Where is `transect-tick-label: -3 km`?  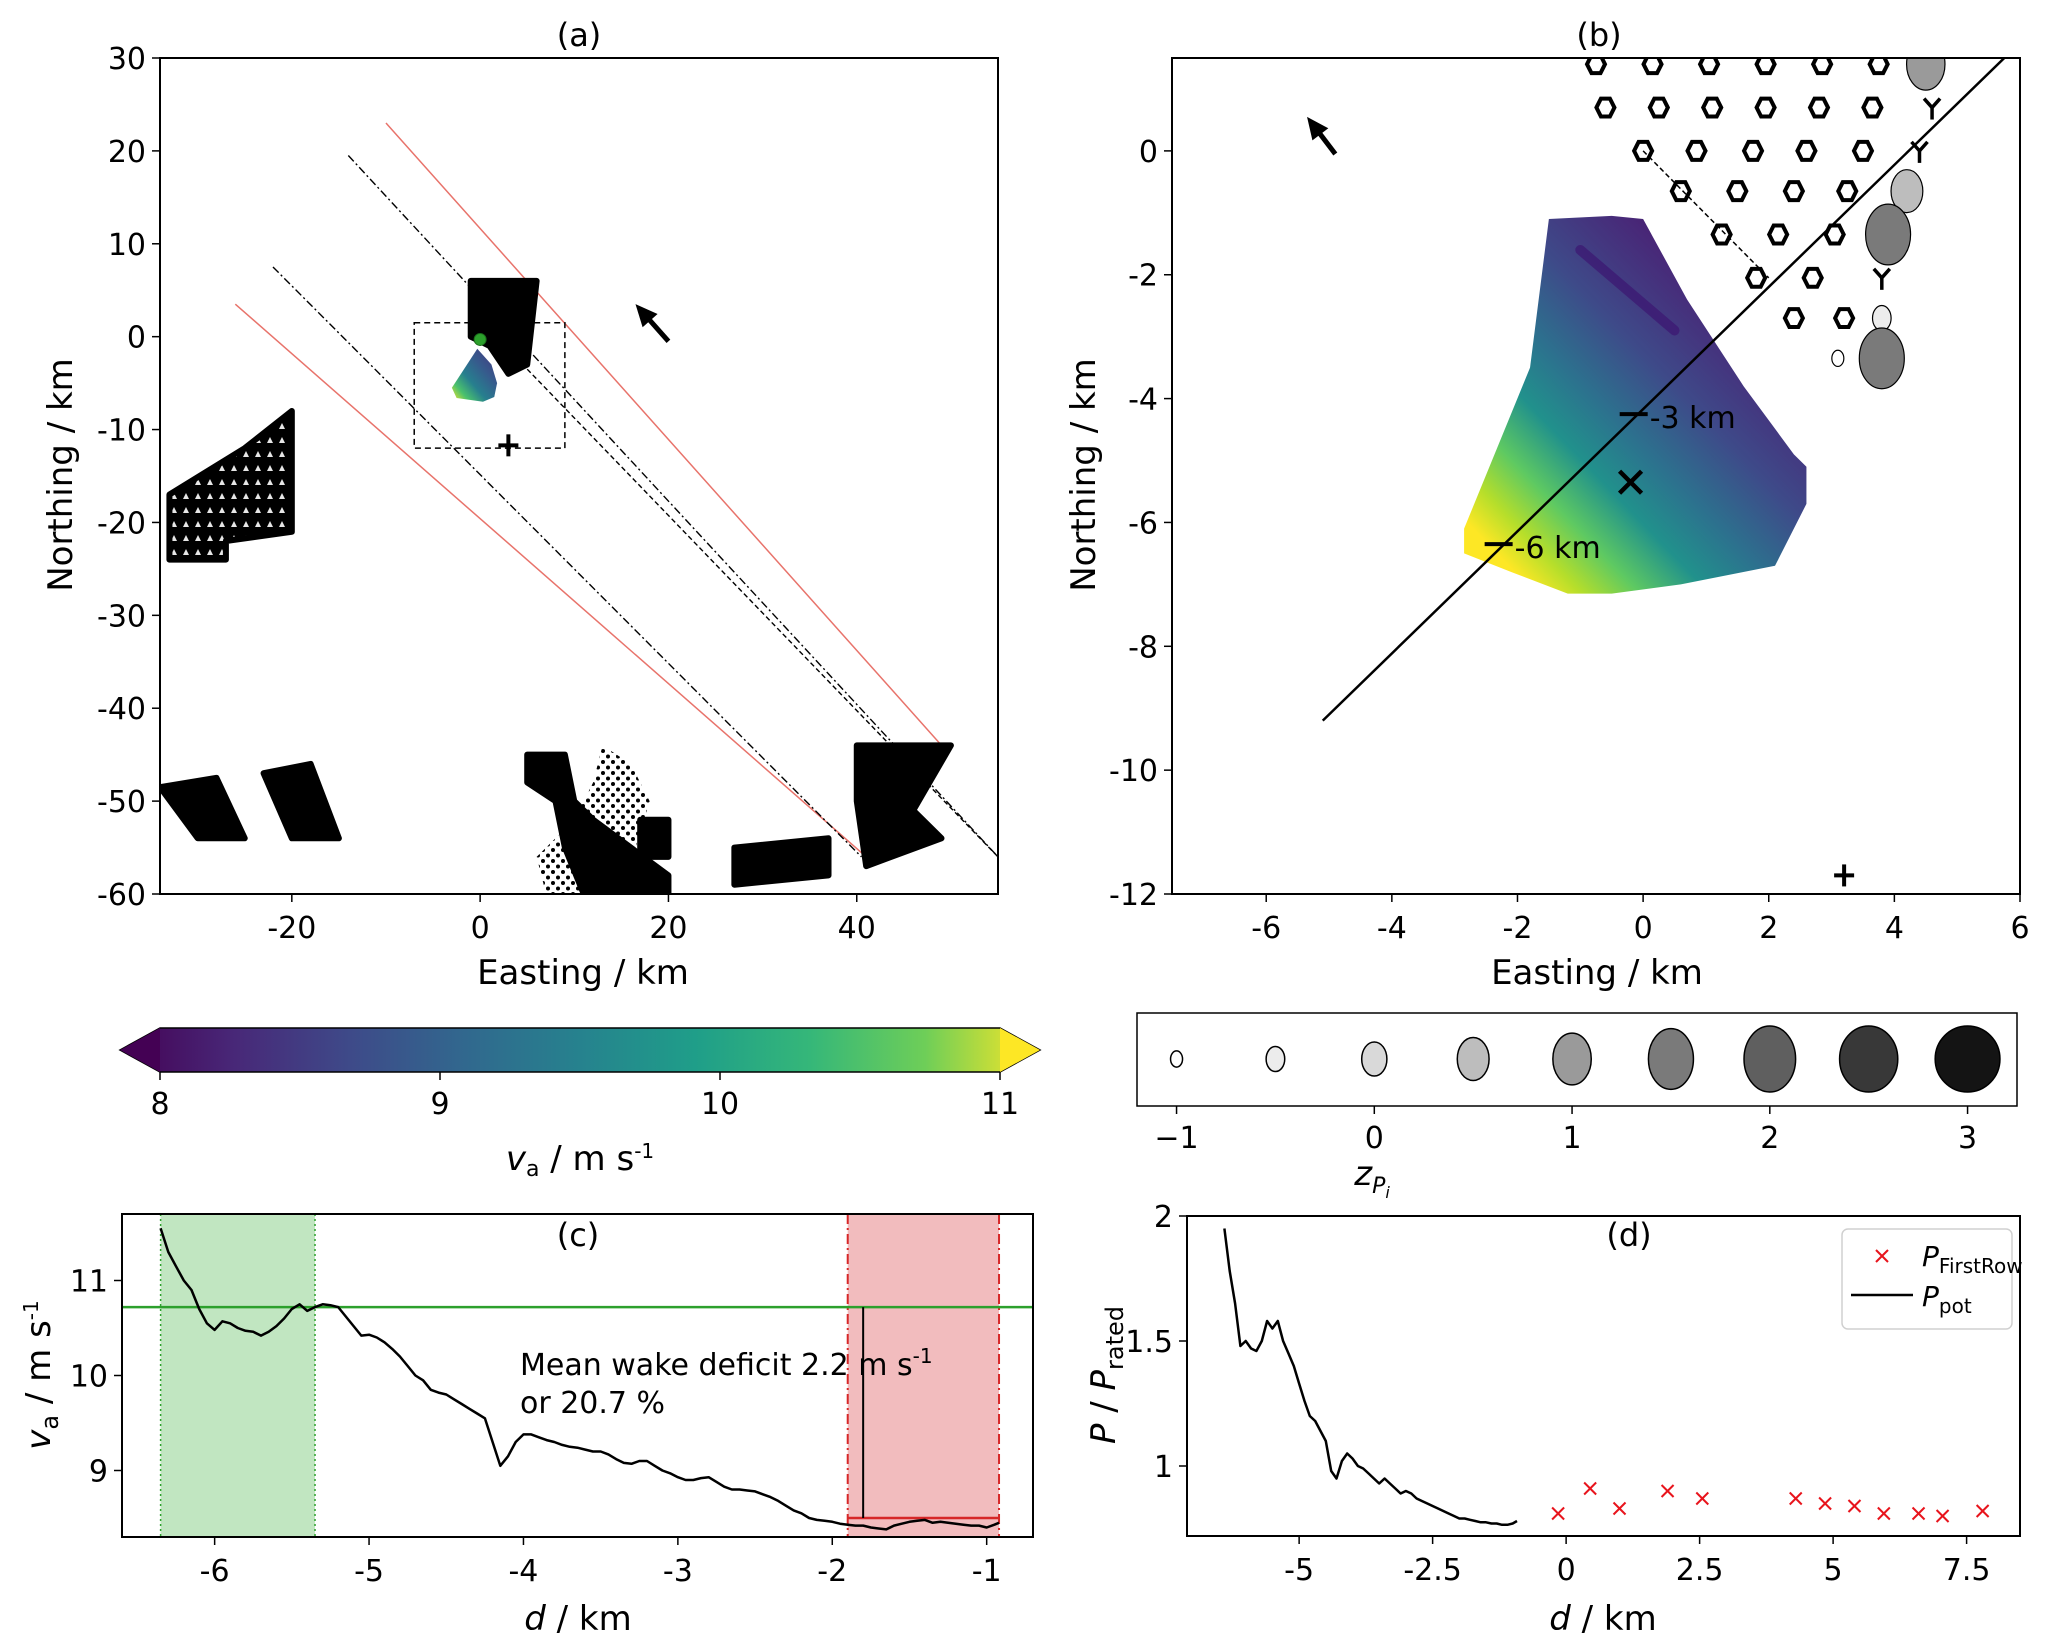
transect-tick-label: -3 km is located at coordinates (1693, 418).